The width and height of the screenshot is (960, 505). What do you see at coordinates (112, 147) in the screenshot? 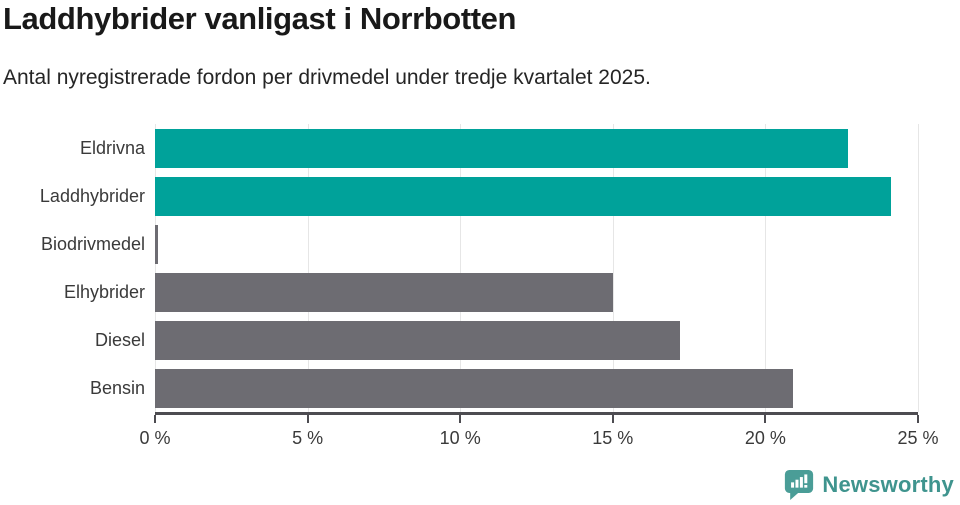
I see `category-label: Eldrivna` at bounding box center [112, 147].